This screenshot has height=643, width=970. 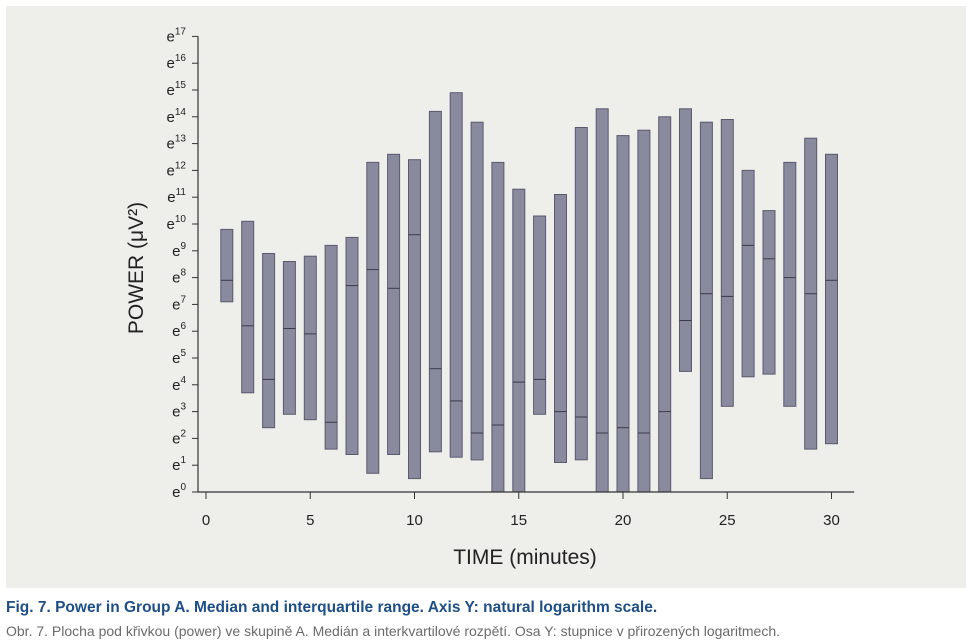 I want to click on box-t28, so click(x=790, y=284).